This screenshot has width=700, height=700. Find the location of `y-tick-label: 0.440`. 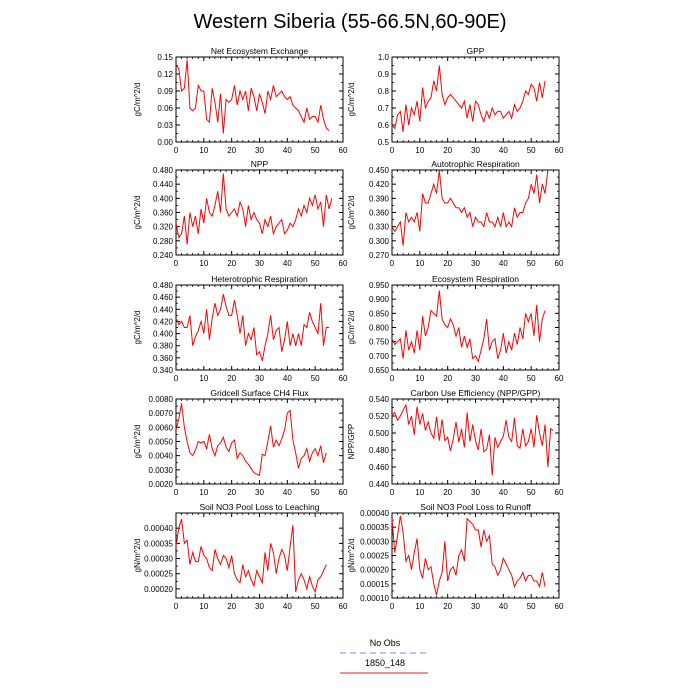

y-tick-label: 0.440 is located at coordinates (379, 484).